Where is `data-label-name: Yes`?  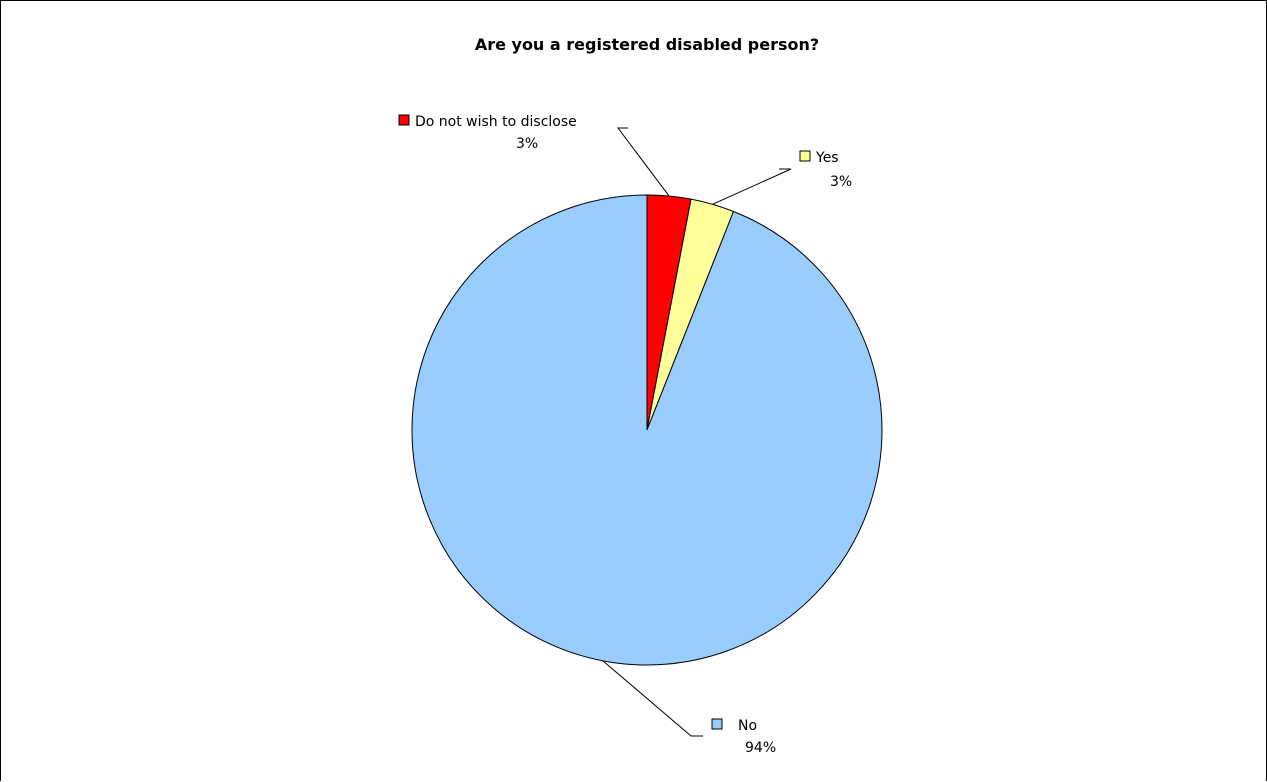
data-label-name: Yes is located at coordinates (827, 158).